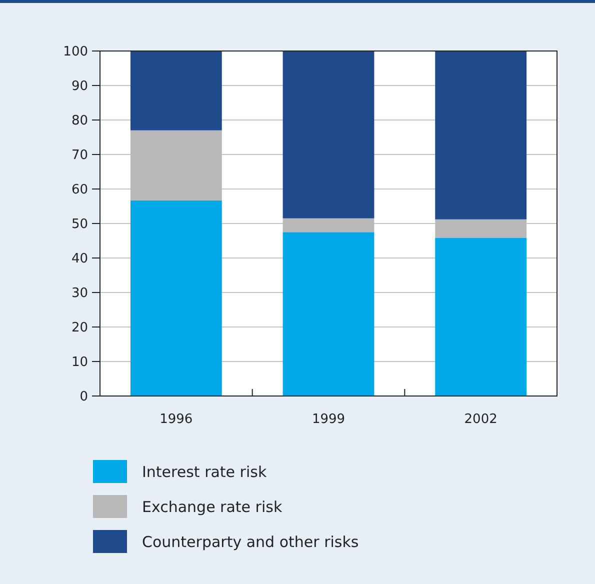 Image resolution: width=595 pixels, height=584 pixels. What do you see at coordinates (79, 190) in the screenshot?
I see `y-tick-label: 60` at bounding box center [79, 190].